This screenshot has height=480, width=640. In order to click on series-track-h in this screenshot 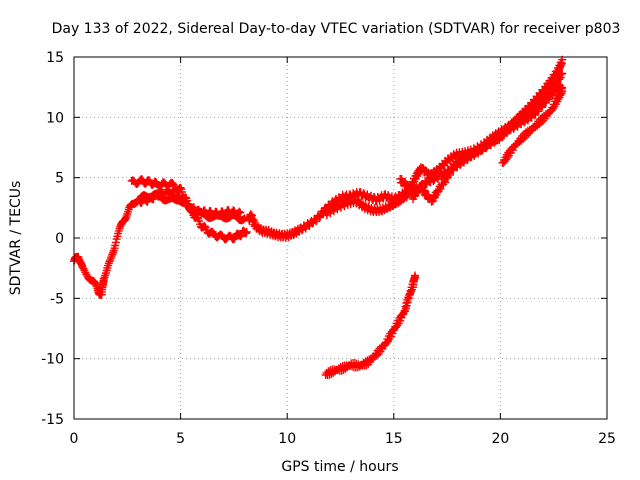, I will do `click(370, 325)`.